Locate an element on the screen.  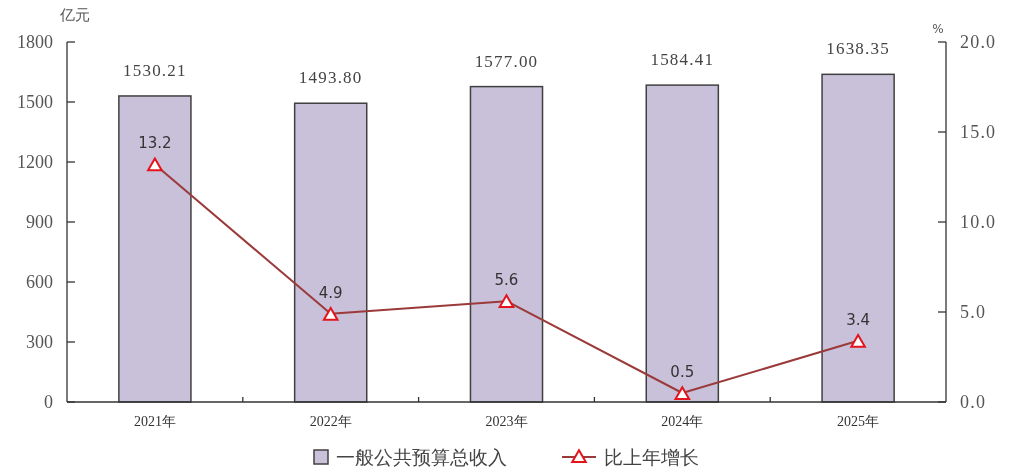
x-tick-label: 2022年 is located at coordinates (330, 421).